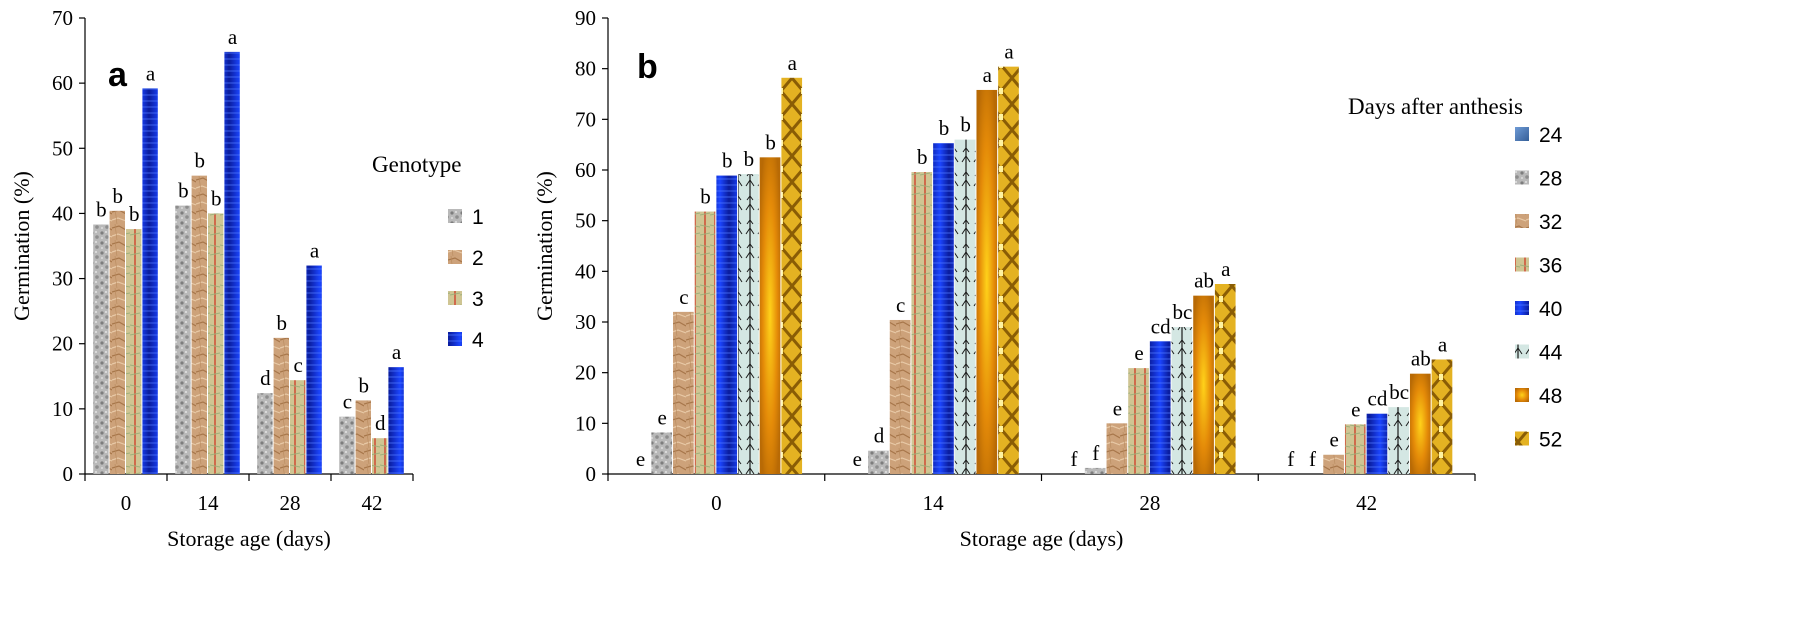 This screenshot has width=1811, height=640. What do you see at coordinates (1550, 440) in the screenshot?
I see `legend-label: 52` at bounding box center [1550, 440].